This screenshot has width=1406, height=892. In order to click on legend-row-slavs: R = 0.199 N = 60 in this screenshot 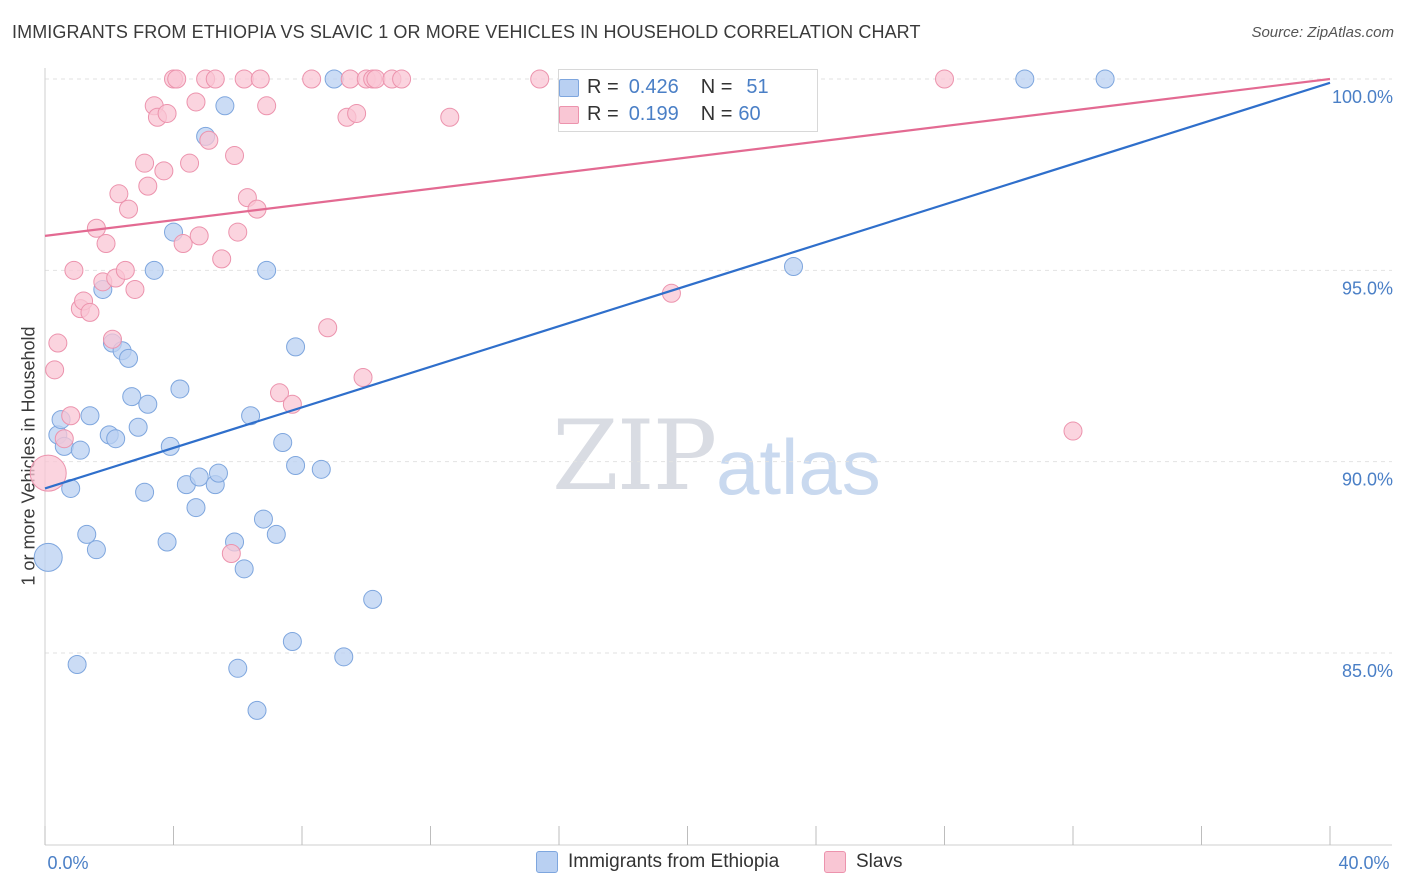, I will do `click(660, 114)`.